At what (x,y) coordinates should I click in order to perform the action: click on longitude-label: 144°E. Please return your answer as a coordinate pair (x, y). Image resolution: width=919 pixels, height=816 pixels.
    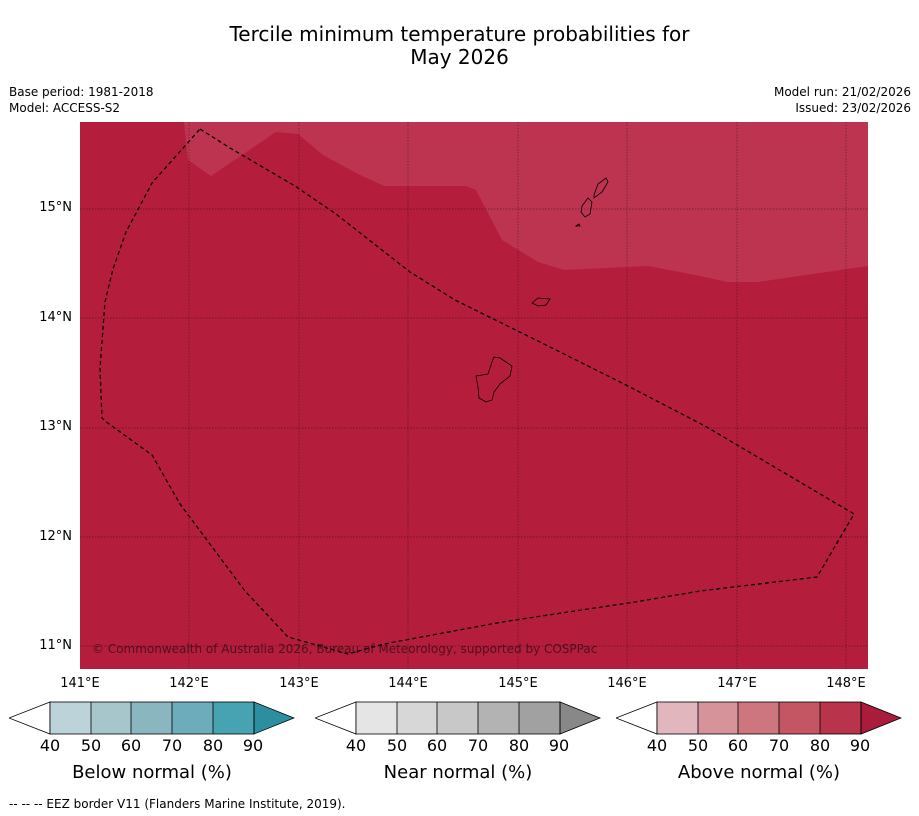
    Looking at the image, I should click on (408, 683).